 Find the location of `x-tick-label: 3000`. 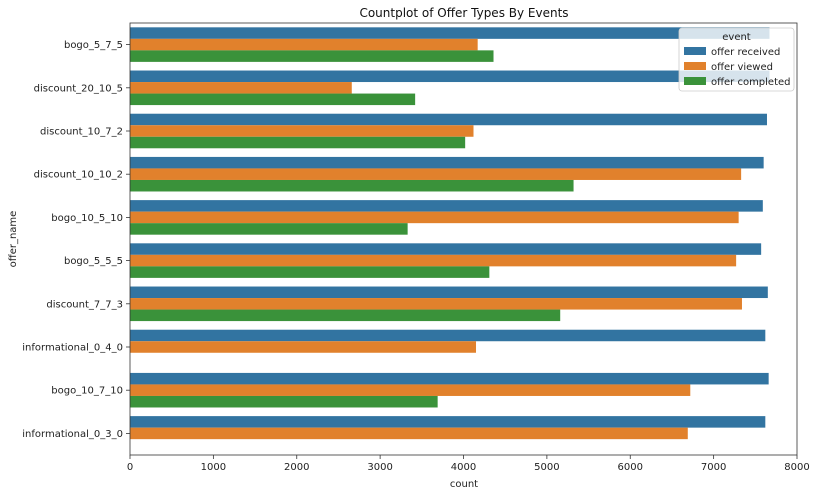

x-tick-label: 3000 is located at coordinates (379, 467).